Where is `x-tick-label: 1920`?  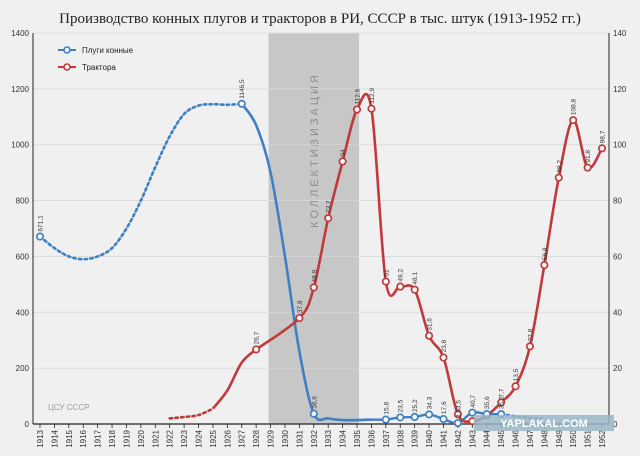
x-tick-label: 1920 is located at coordinates (141, 438).